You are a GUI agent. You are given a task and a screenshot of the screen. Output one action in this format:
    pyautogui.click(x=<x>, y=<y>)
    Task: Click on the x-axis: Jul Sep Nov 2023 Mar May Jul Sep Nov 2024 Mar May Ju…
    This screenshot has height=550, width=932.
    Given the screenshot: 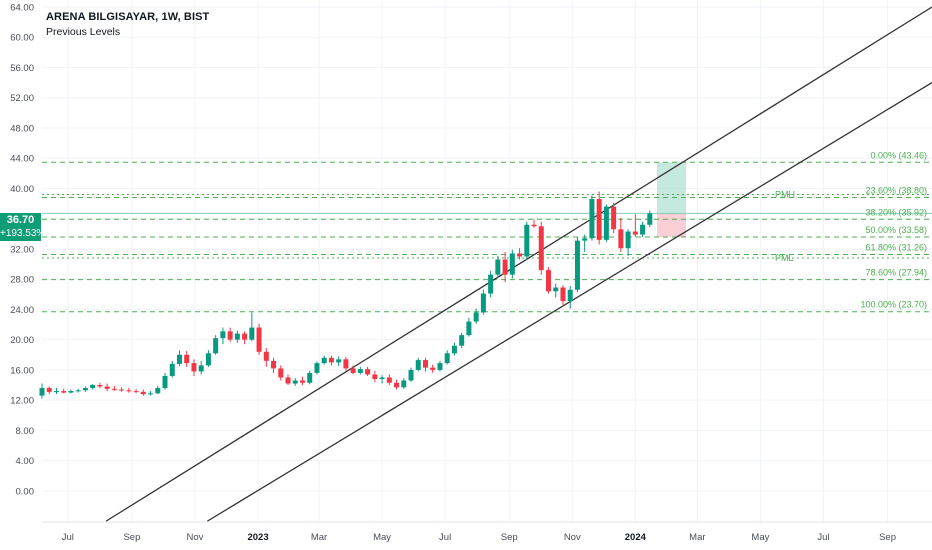 What is the action you would take?
    pyautogui.click(x=487, y=532)
    